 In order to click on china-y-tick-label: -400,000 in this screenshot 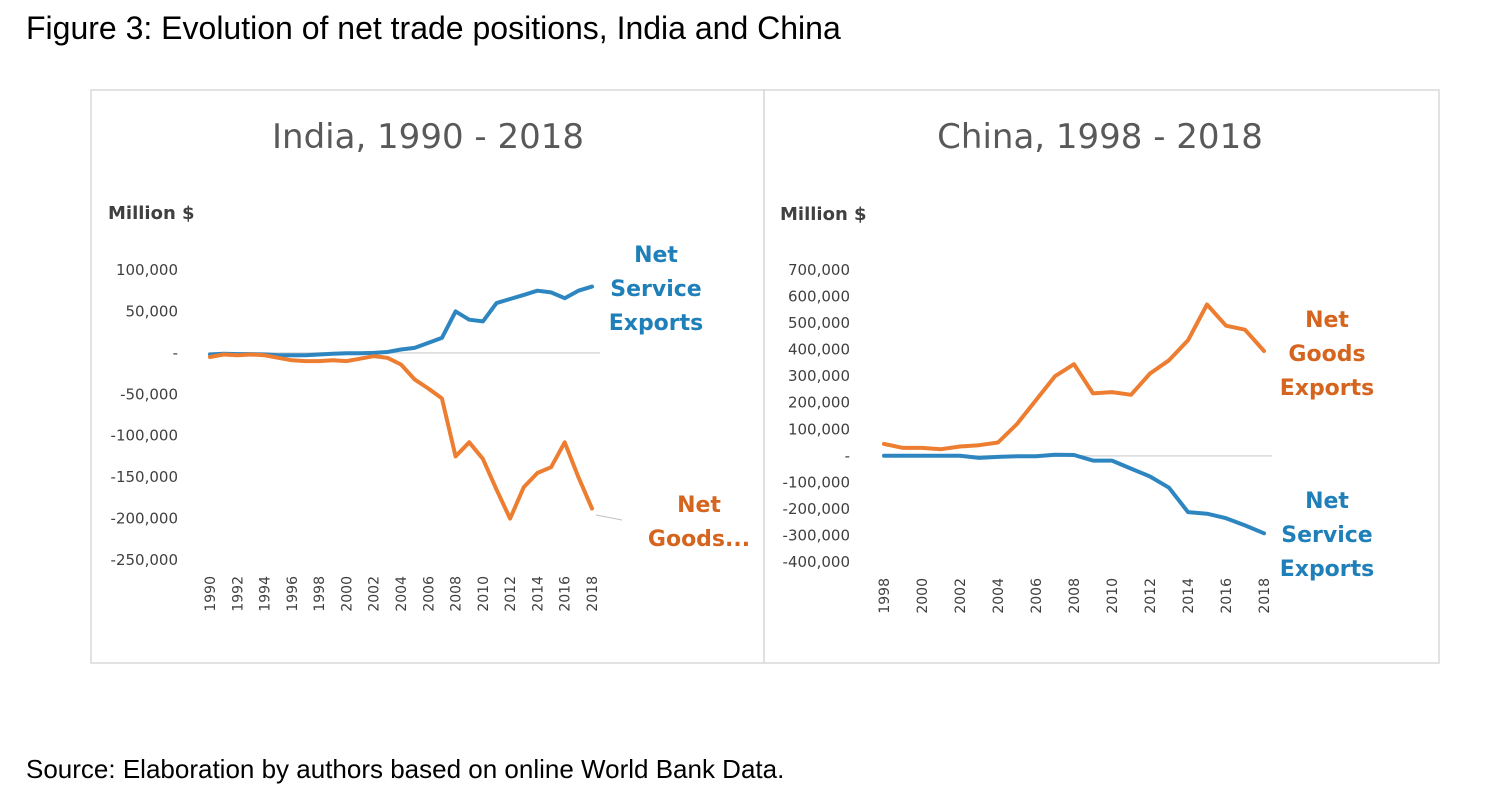, I will do `click(816, 562)`.